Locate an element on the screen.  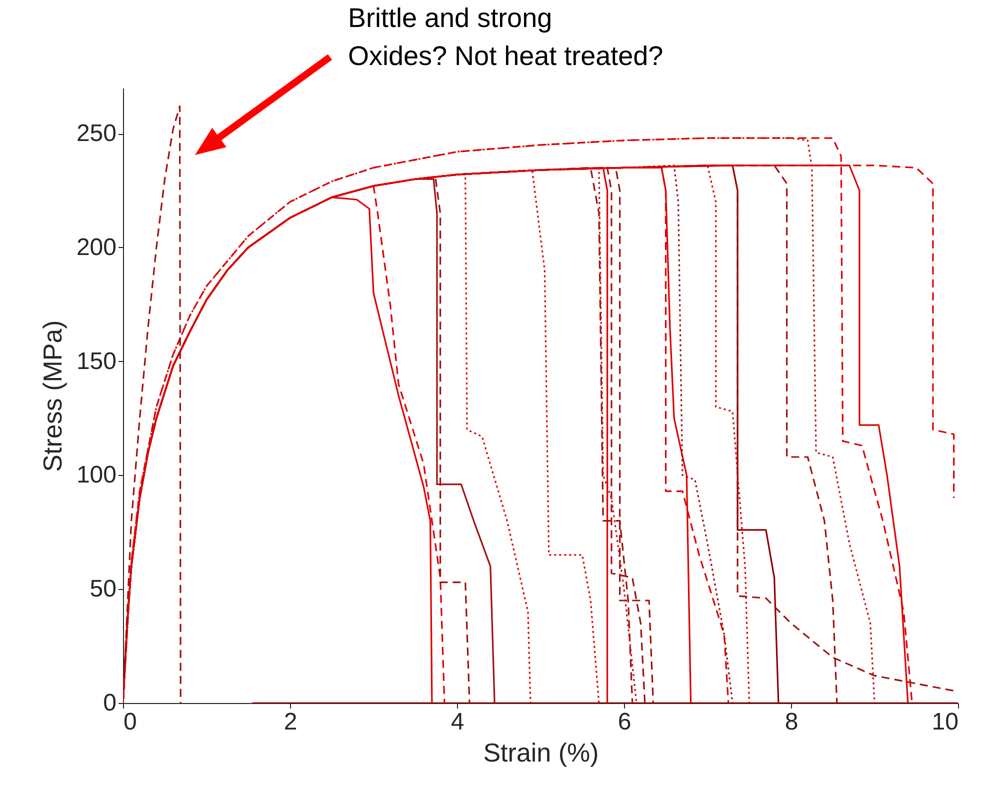
x-axis-title: Strain (%) is located at coordinates (541, 753).